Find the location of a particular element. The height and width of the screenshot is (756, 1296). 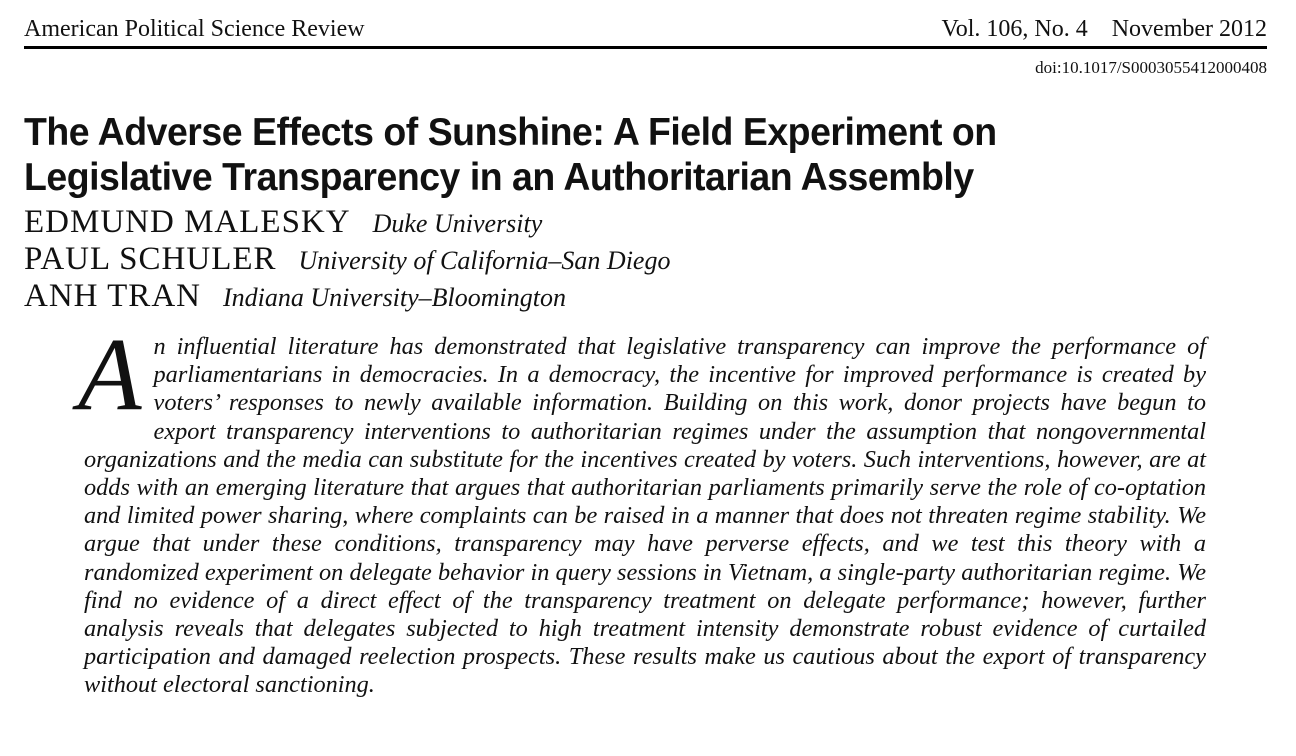

author-name: PAUL SCHULER is located at coordinates (150, 259).